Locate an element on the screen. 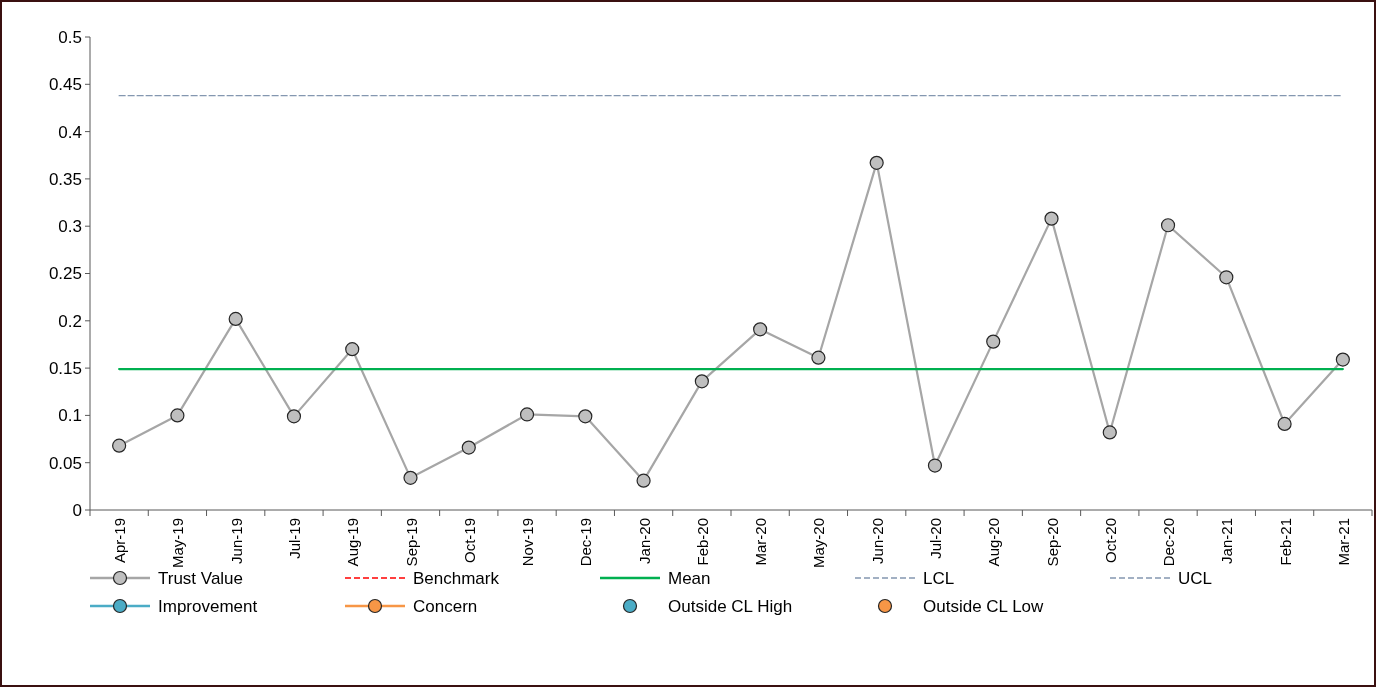  x-tick-label: Jul-20 is located at coordinates (935, 538).